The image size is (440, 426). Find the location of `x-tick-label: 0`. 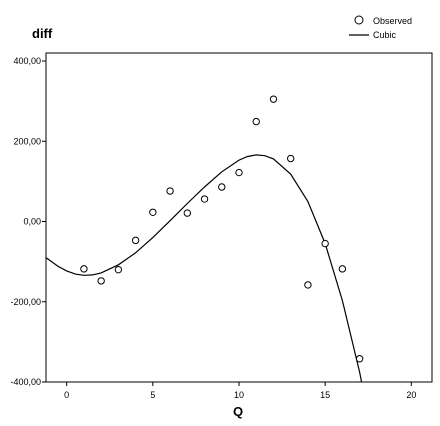

x-tick-label: 0 is located at coordinates (66, 395).